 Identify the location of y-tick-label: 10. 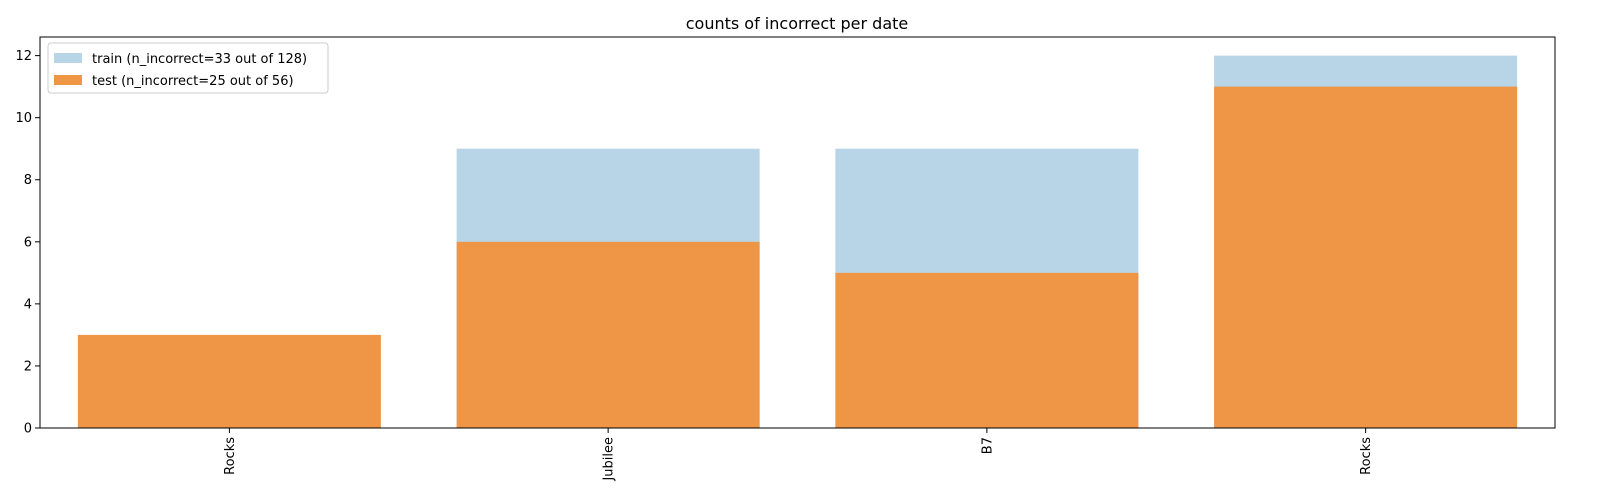
(23, 118).